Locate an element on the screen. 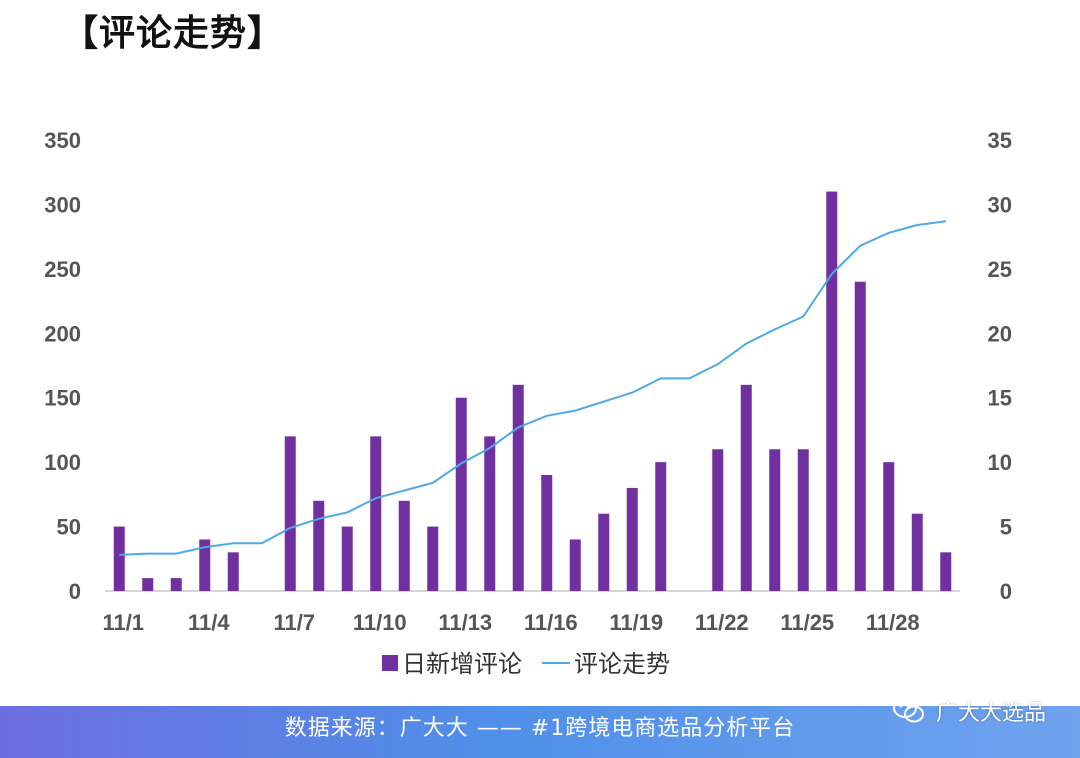  x-tick-label: 11/7 is located at coordinates (294, 622).